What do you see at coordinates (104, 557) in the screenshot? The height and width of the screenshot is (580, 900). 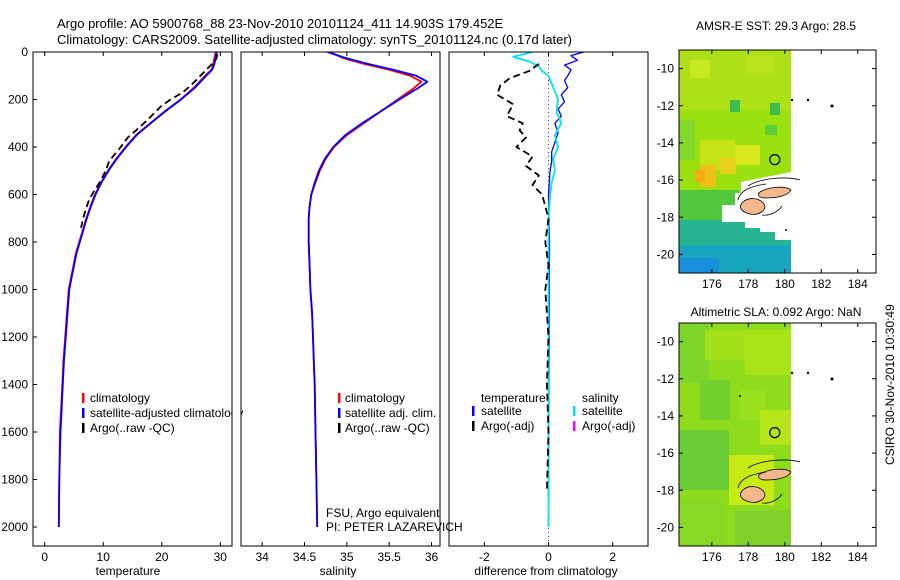 I see `x-tick-label: 10` at bounding box center [104, 557].